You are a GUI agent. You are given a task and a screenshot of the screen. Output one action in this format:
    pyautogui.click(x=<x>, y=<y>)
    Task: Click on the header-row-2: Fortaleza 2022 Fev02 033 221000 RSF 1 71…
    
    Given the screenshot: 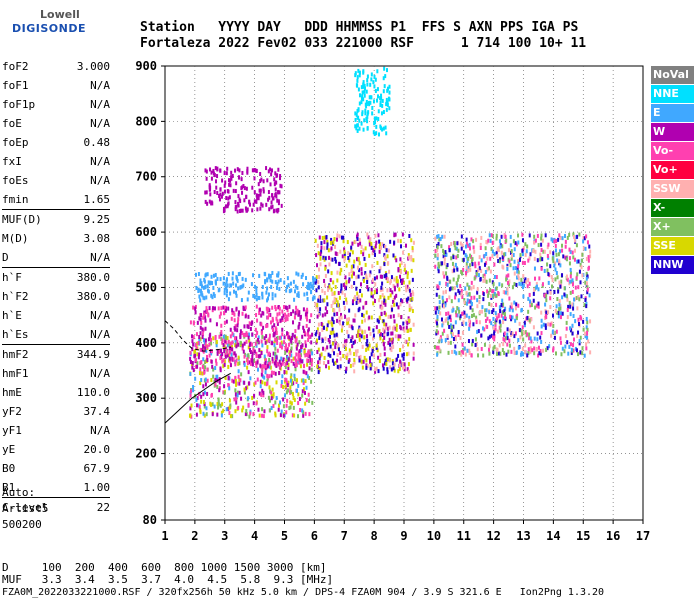 What is the action you would take?
    pyautogui.click(x=363, y=43)
    